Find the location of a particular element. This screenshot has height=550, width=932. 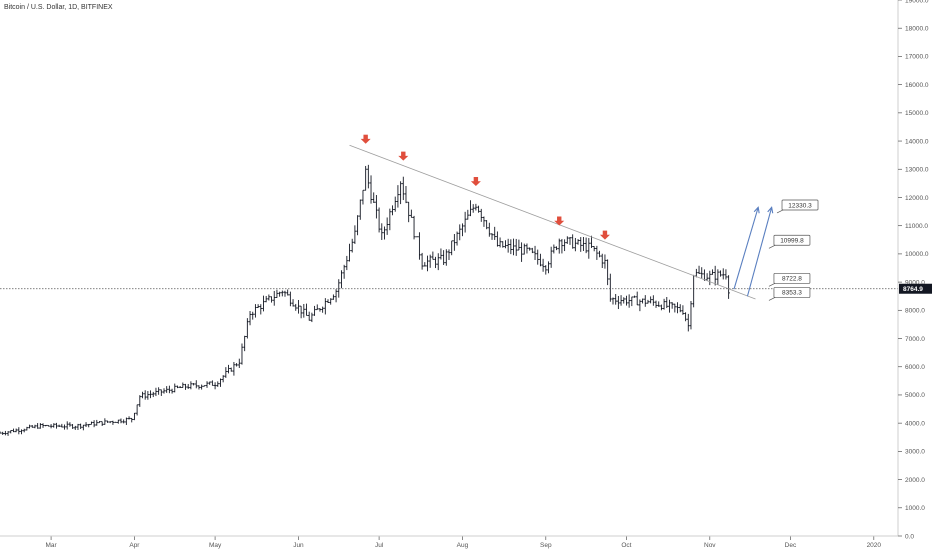

y-tick-label: 19000.0 is located at coordinates (917, 2).